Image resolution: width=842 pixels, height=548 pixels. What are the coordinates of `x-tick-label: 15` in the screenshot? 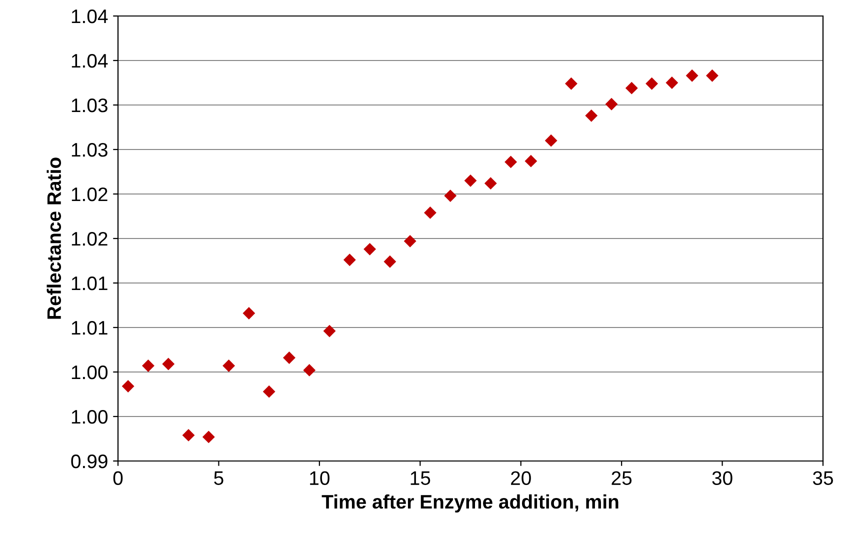 It's located at (420, 478).